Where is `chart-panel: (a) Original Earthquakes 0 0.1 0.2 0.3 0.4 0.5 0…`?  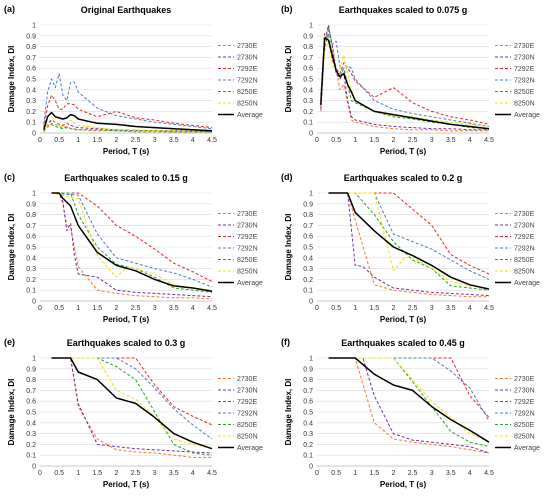
chart-panel: (a) Original Earthquakes 0 0.1 0.2 0.3 0.4 0.5 0… is located at coordinates (133, 80).